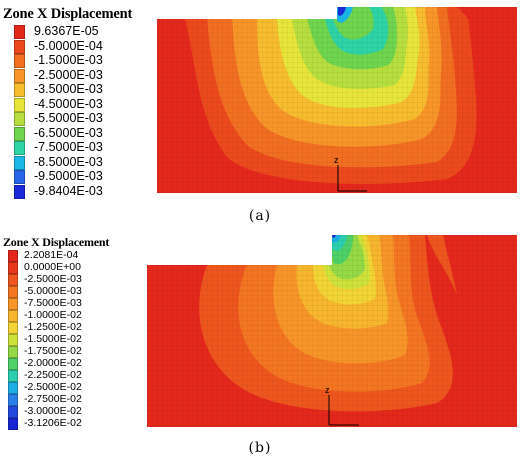  Describe the element at coordinates (88, 387) in the screenshot. I see `legend-entry: -2.5000E-02` at that location.